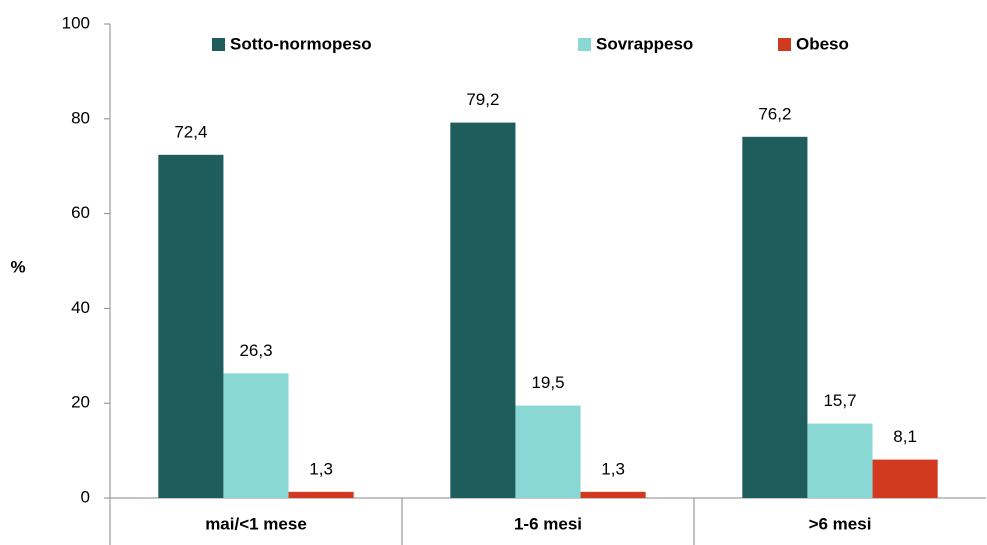 This screenshot has height=545, width=987. I want to click on y-tick-label: 0, so click(85, 496).